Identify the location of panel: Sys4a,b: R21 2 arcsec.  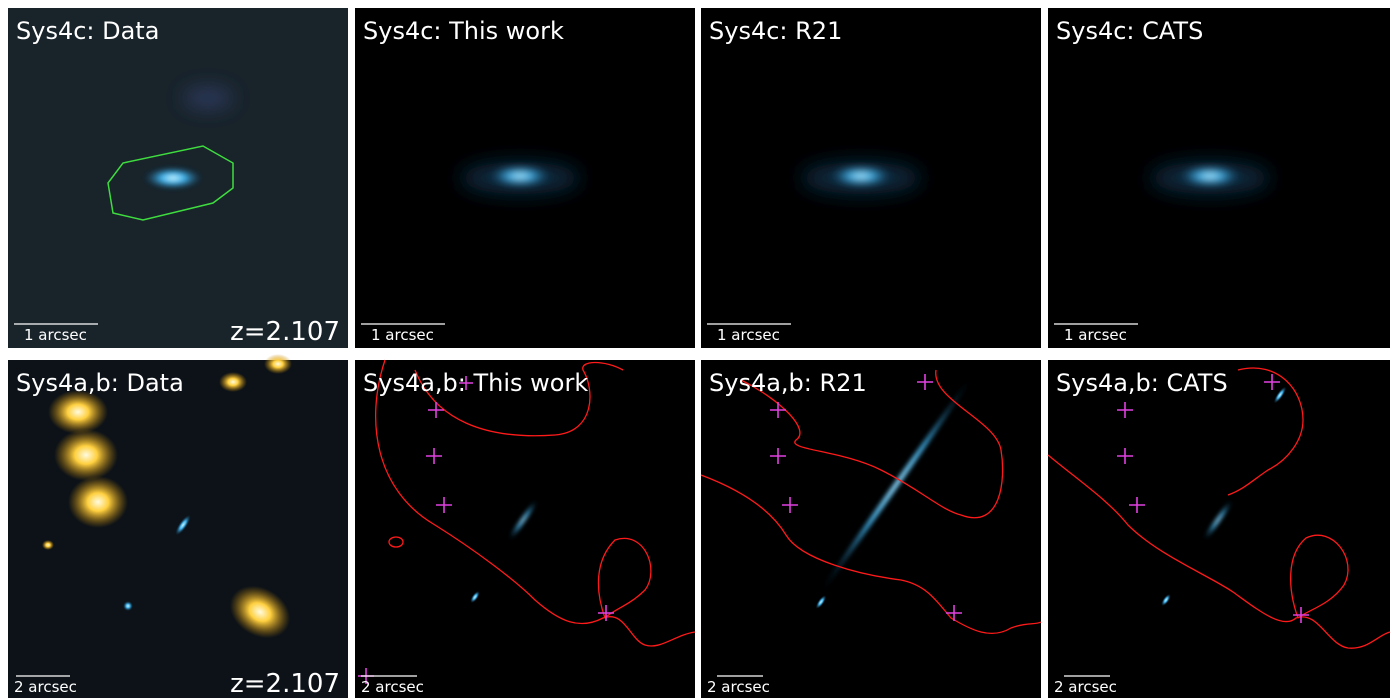
(871, 529).